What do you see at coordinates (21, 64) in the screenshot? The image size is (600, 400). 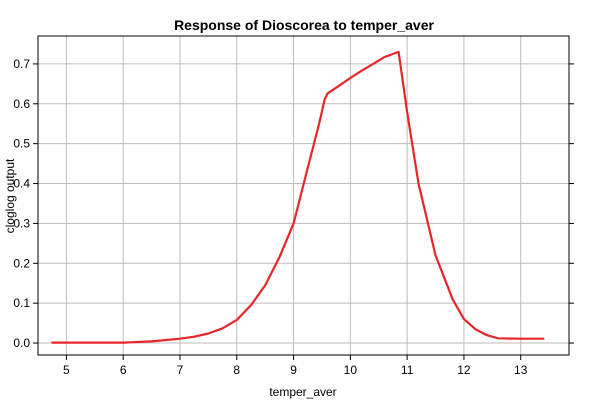 I see `y-tick-label: 0.7` at bounding box center [21, 64].